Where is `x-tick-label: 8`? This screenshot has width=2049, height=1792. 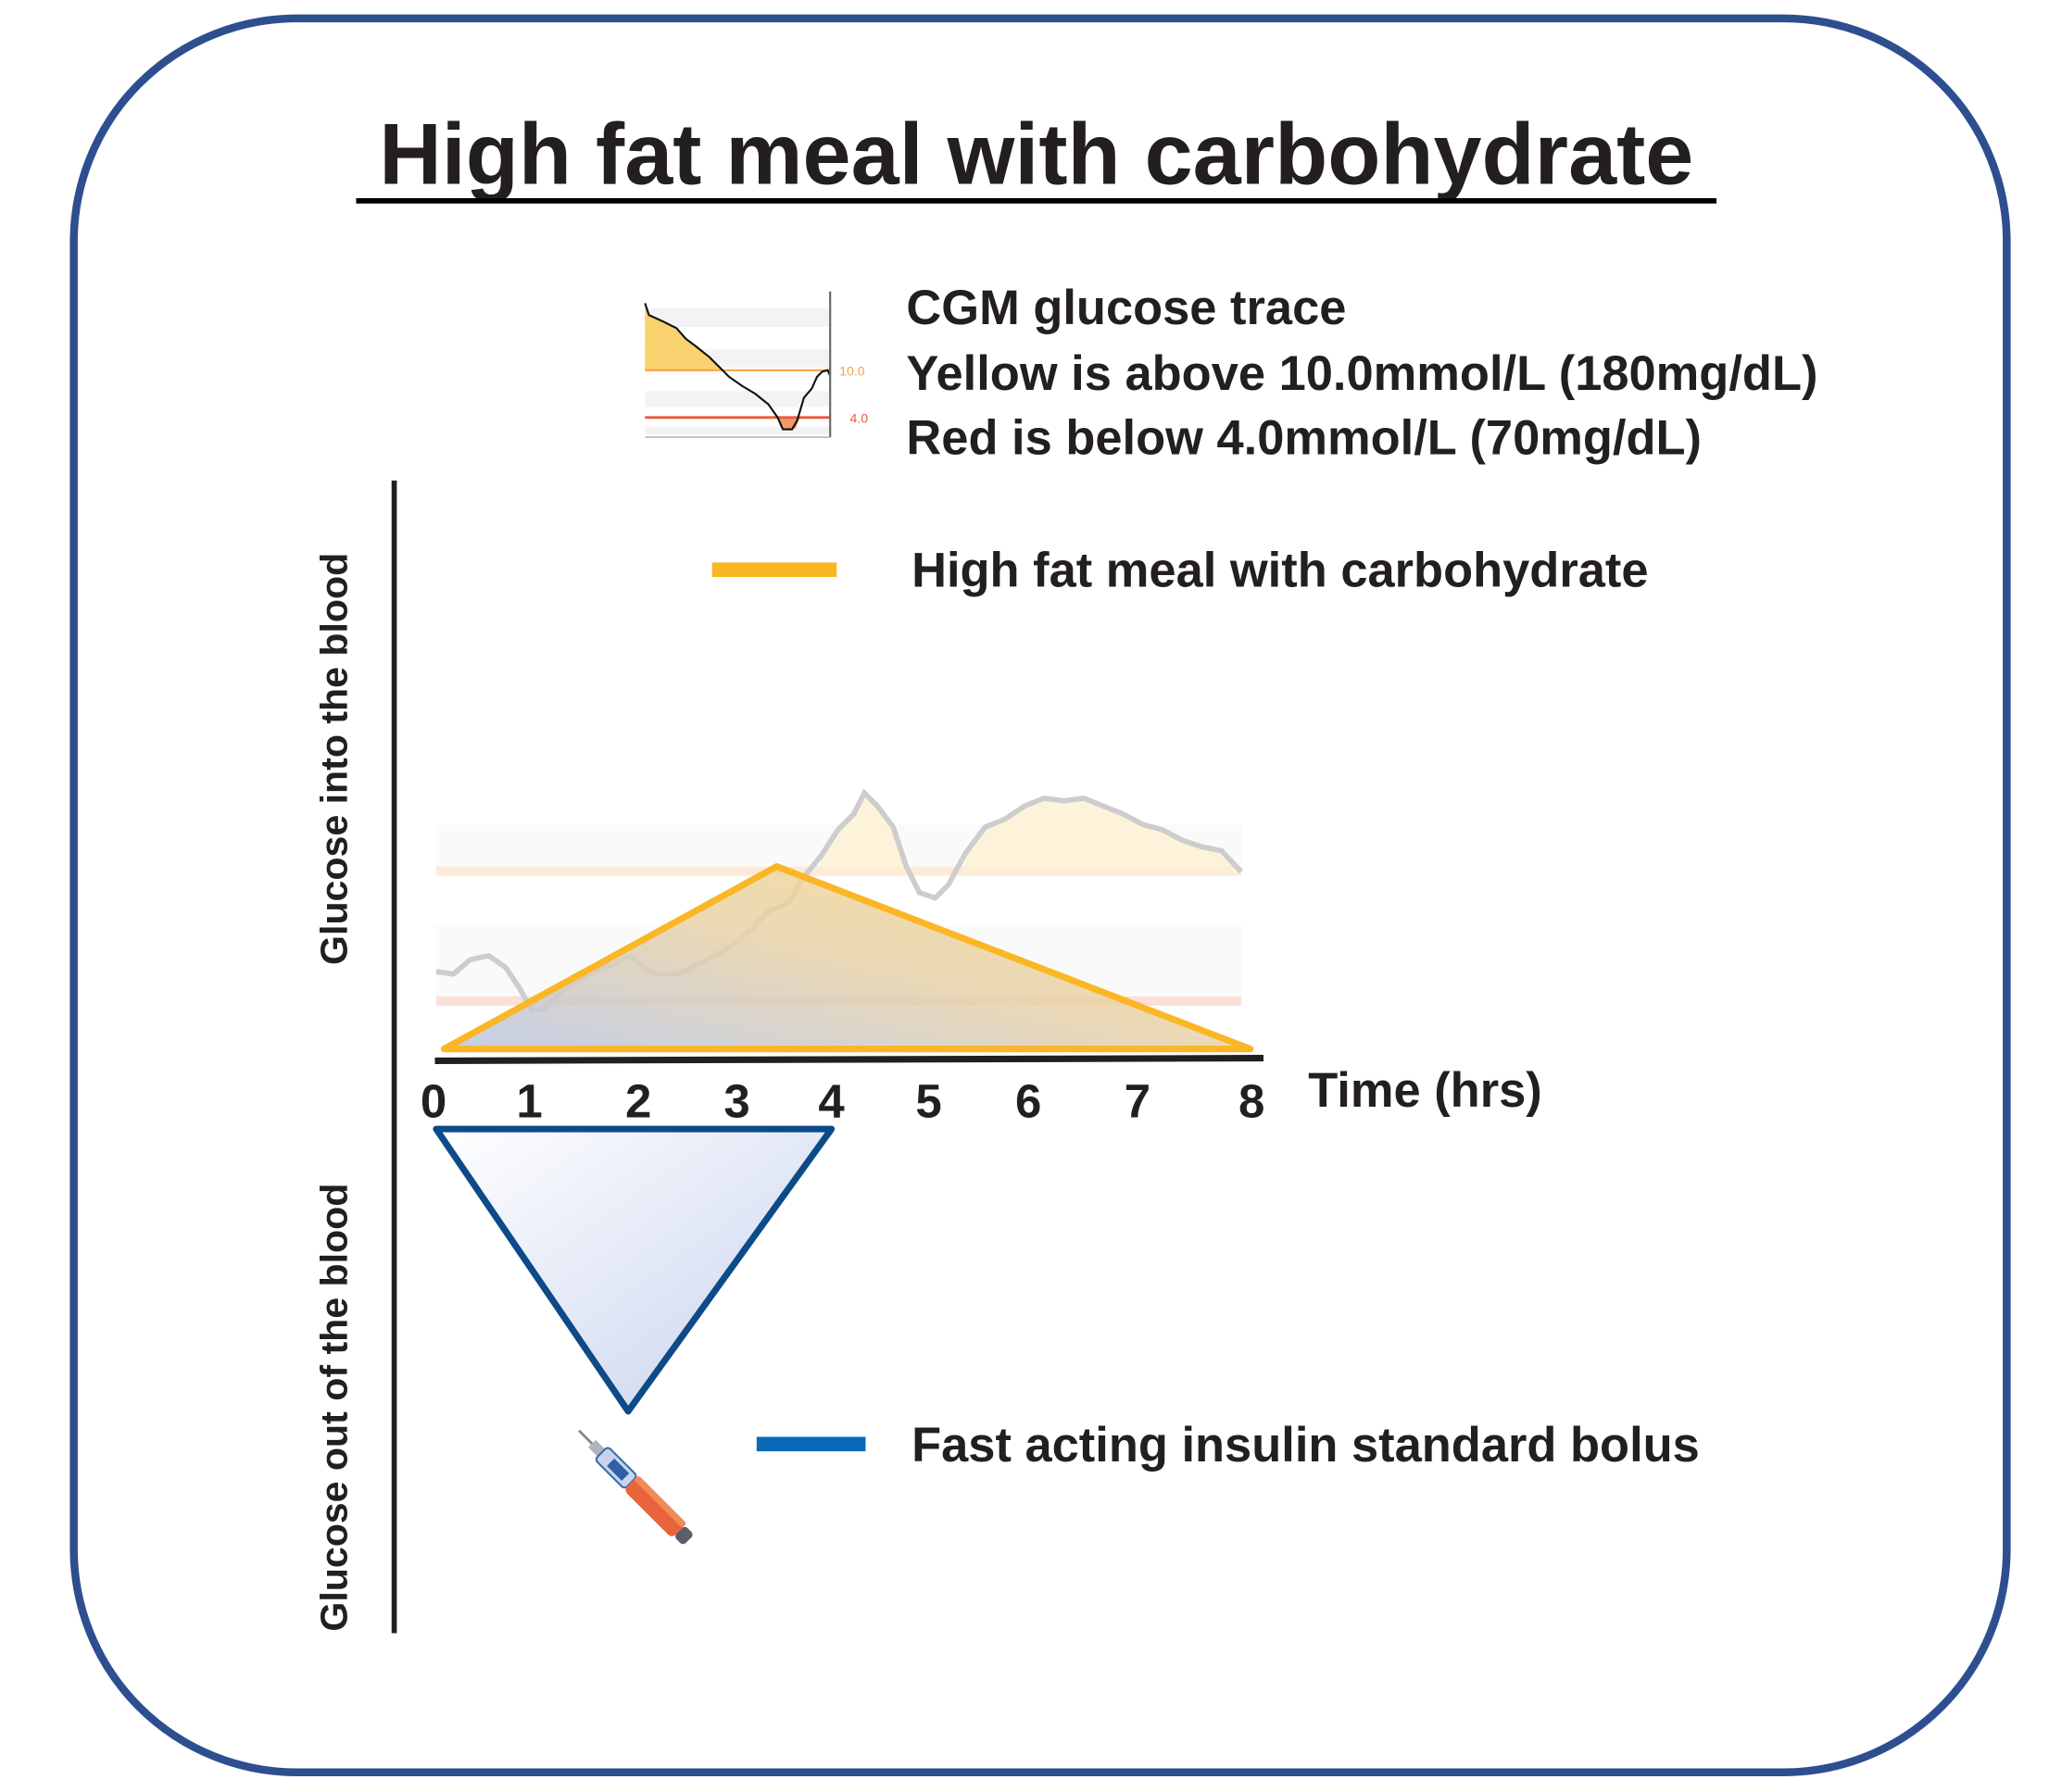 x-tick-label: 8 is located at coordinates (1251, 1100).